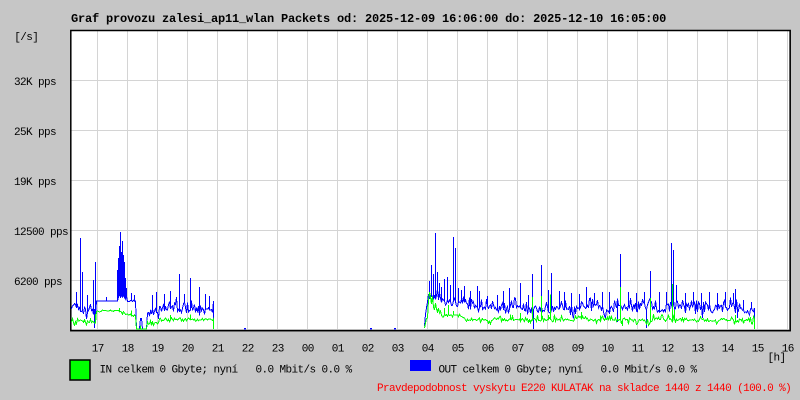 The image size is (800, 400). What do you see at coordinates (548, 349) in the screenshot?
I see `svg-text: 08` at bounding box center [548, 349].